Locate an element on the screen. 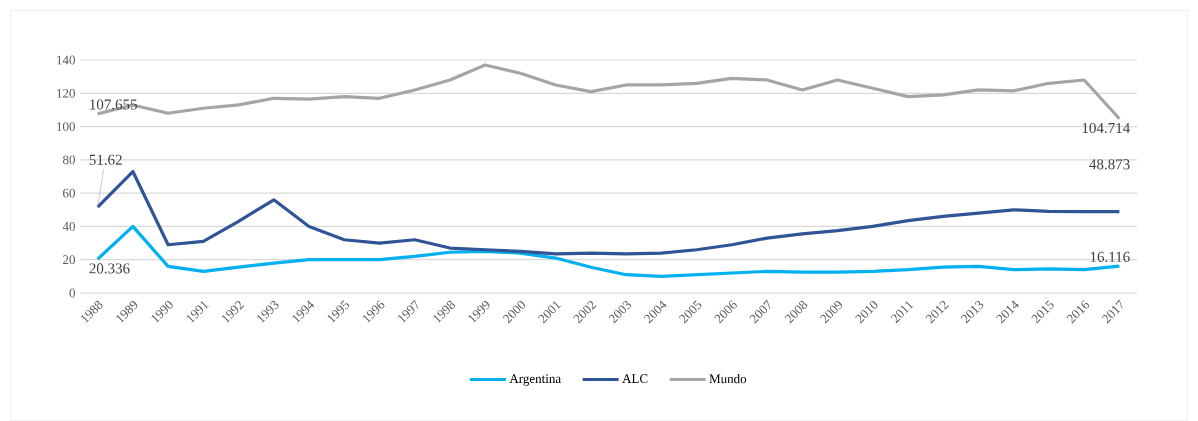 This screenshot has height=421, width=1198. data-label: 16.116 is located at coordinates (1110, 256).